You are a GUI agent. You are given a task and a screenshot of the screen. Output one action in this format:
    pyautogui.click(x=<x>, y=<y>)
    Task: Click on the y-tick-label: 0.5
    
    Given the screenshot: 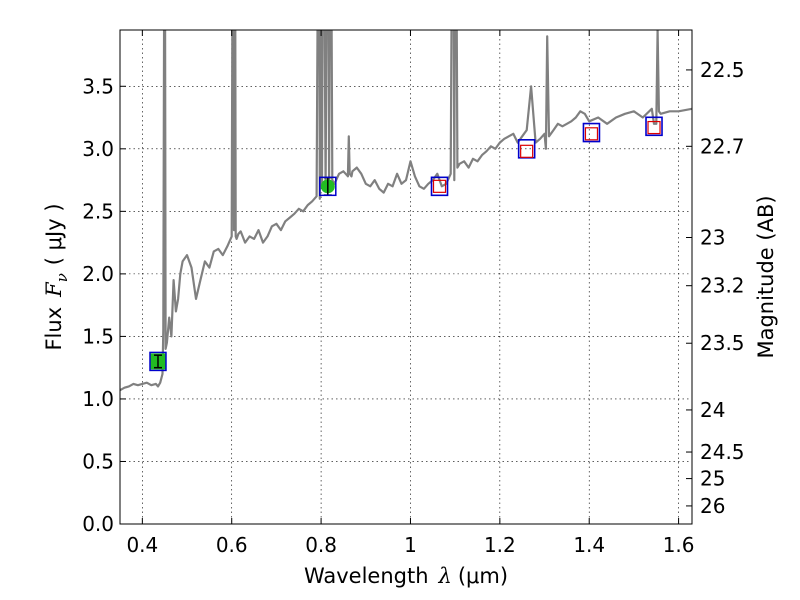 What is the action you would take?
    pyautogui.click(x=98, y=461)
    